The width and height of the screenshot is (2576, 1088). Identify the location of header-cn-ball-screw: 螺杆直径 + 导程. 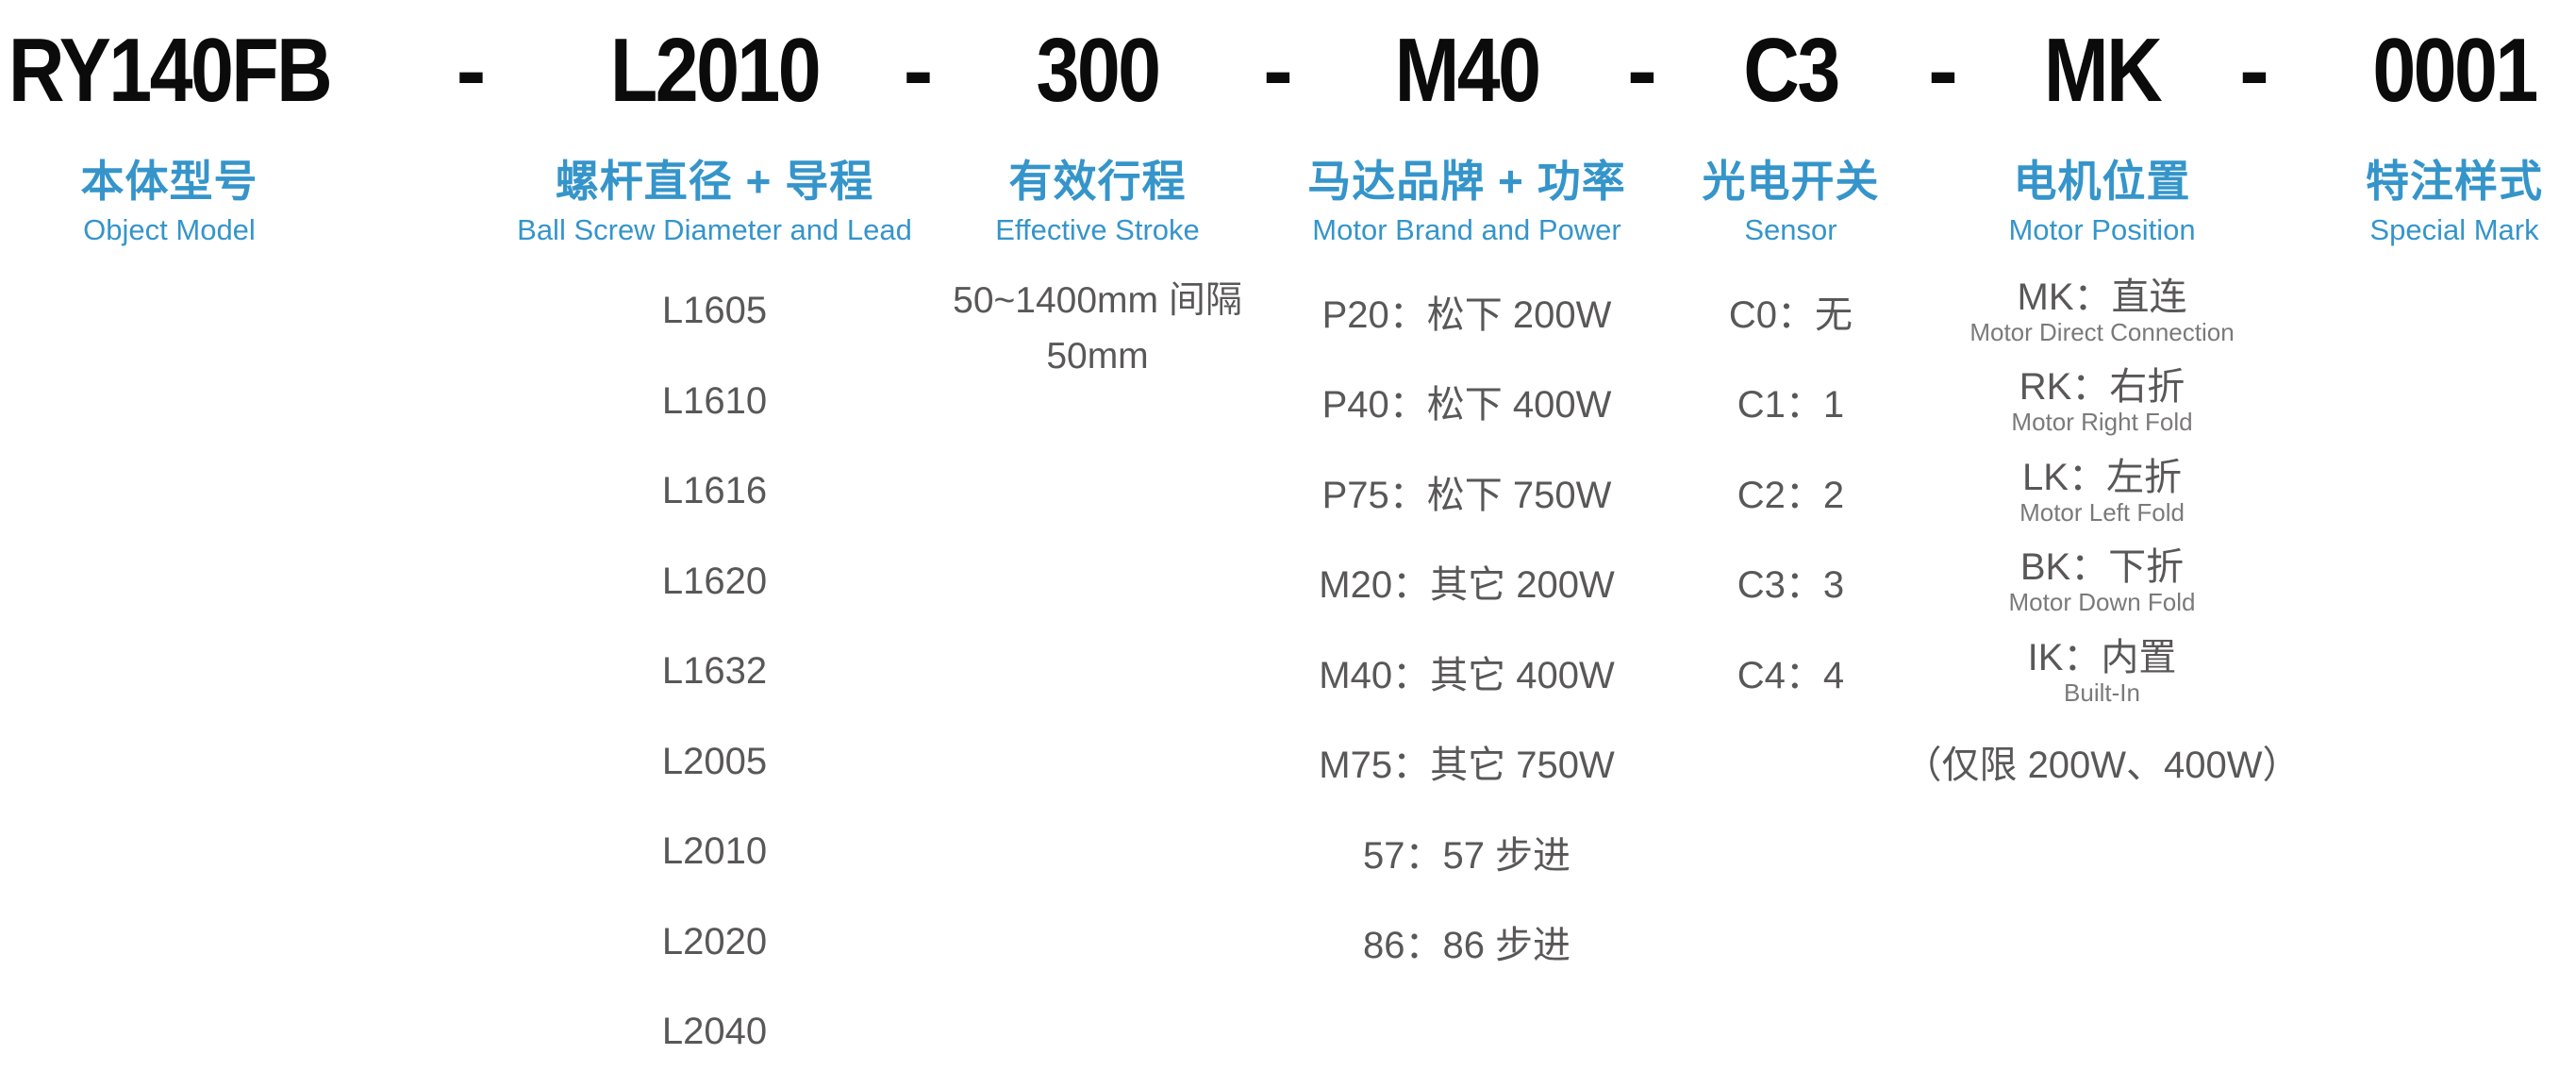
(714, 182).